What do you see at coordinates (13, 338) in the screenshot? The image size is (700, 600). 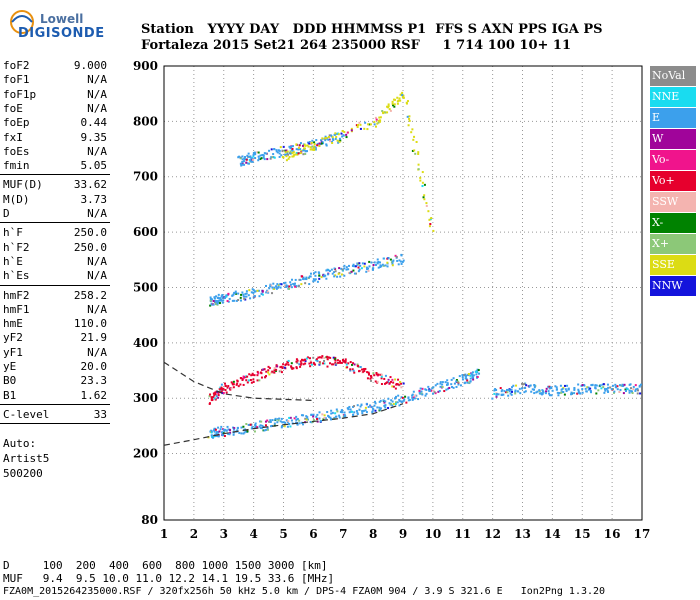 I see `param-name: yF2` at bounding box center [13, 338].